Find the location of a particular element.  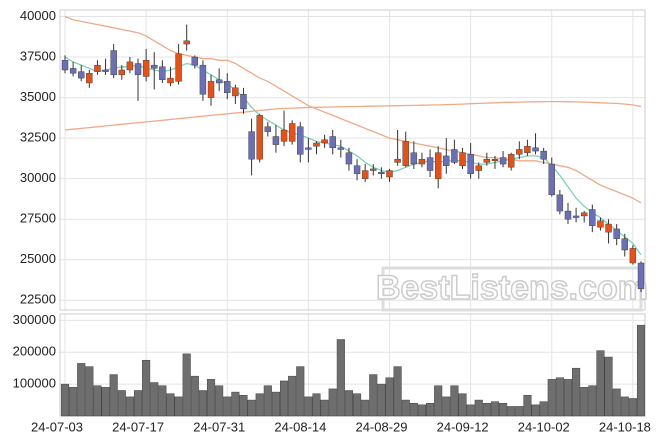

x-tick-label: 24-08-14 is located at coordinates (300, 426).